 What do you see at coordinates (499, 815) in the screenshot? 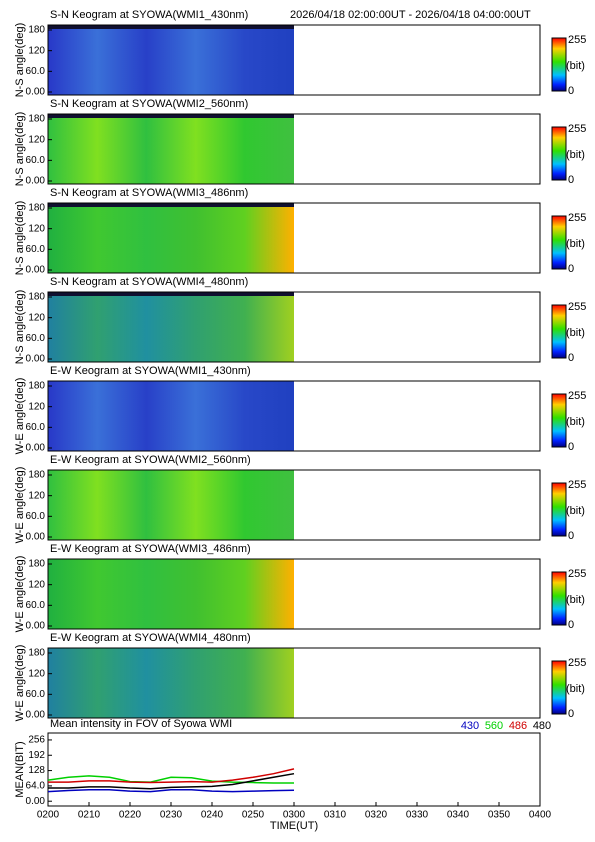
I see `x-tick-label: 0350` at bounding box center [499, 815].